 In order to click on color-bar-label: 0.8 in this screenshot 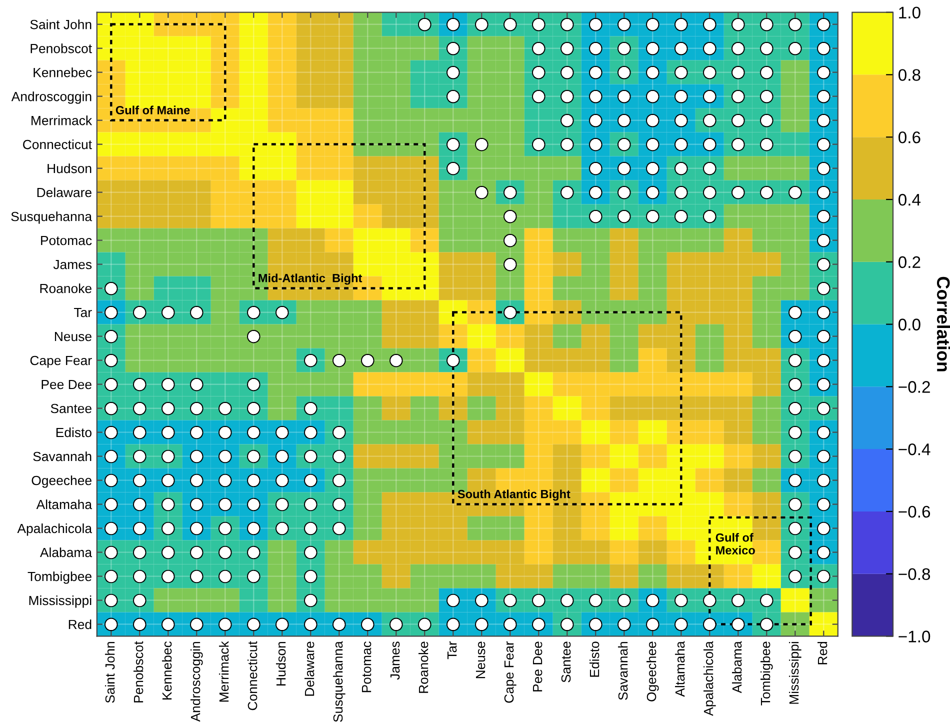, I will do `click(909, 75)`.